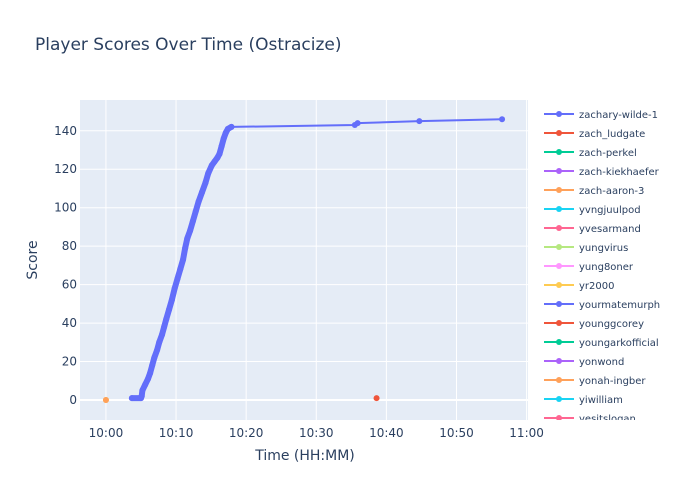 The image size is (700, 500). I want to click on legend-item: youngarkofficial, so click(601, 343).